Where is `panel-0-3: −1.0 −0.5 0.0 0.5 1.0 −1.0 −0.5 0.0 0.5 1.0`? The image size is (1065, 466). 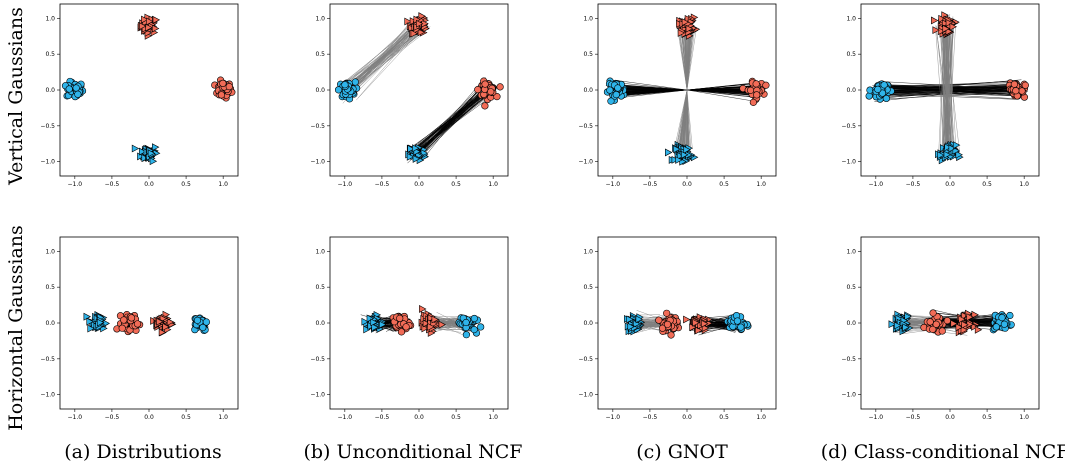
panel-0-3: −1.0 −0.5 0.0 0.5 1.0 −1.0 −0.5 0.0 0.5 1.0 is located at coordinates (940, 95).